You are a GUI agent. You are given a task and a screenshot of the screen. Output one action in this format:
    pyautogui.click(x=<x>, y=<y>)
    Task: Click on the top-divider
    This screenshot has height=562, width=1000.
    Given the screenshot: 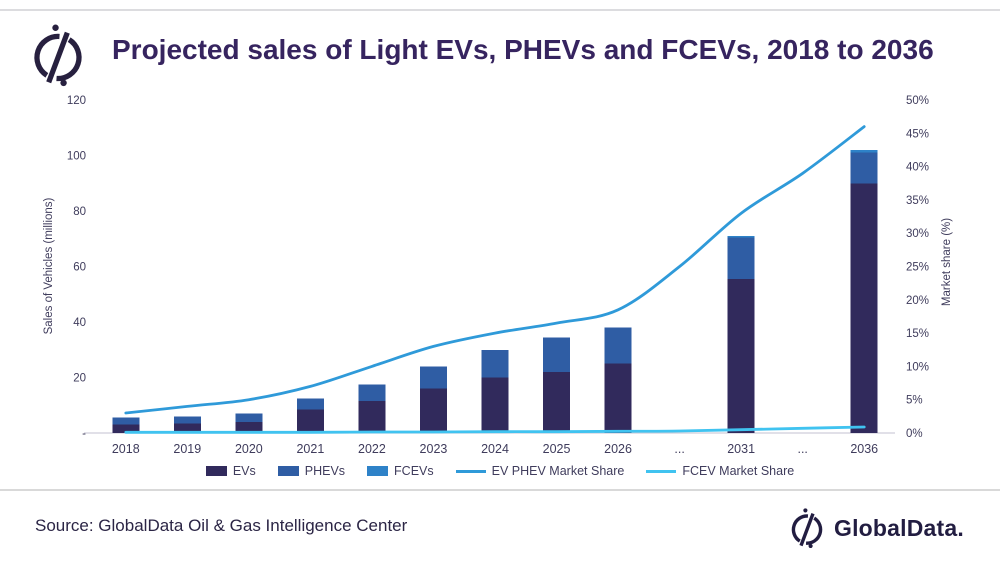 What is the action you would take?
    pyautogui.click(x=500, y=10)
    